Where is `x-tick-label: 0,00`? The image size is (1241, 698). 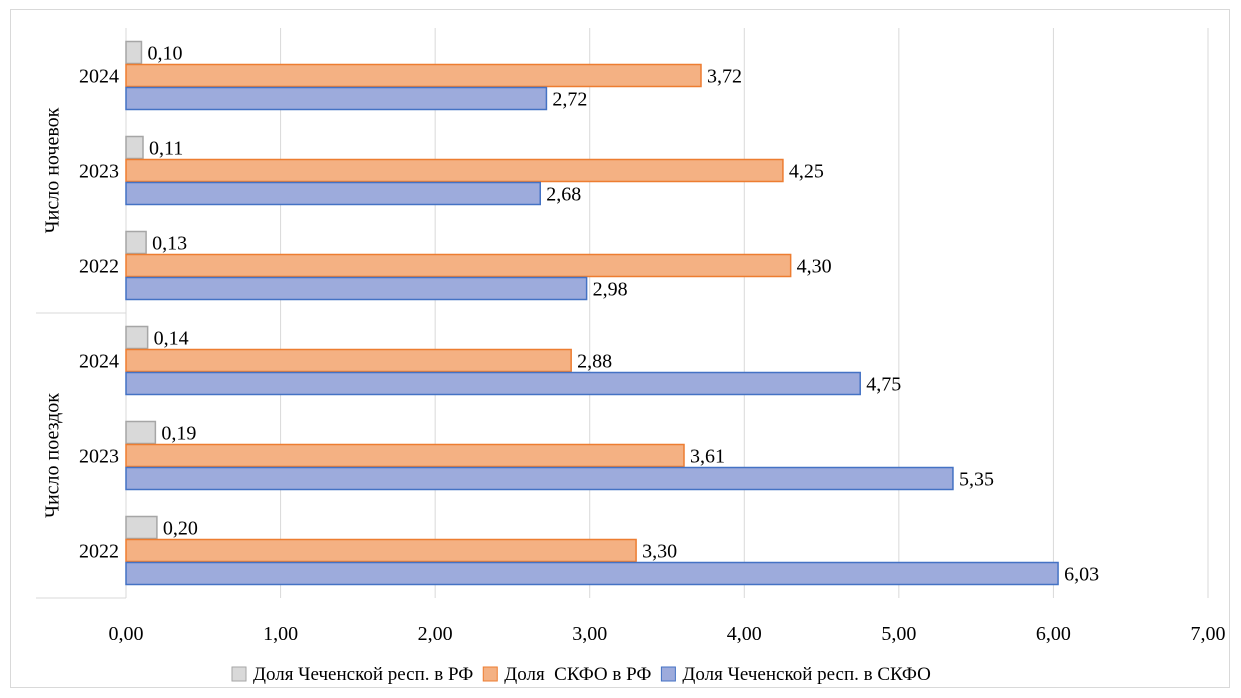 x-tick-label: 0,00 is located at coordinates (126, 634).